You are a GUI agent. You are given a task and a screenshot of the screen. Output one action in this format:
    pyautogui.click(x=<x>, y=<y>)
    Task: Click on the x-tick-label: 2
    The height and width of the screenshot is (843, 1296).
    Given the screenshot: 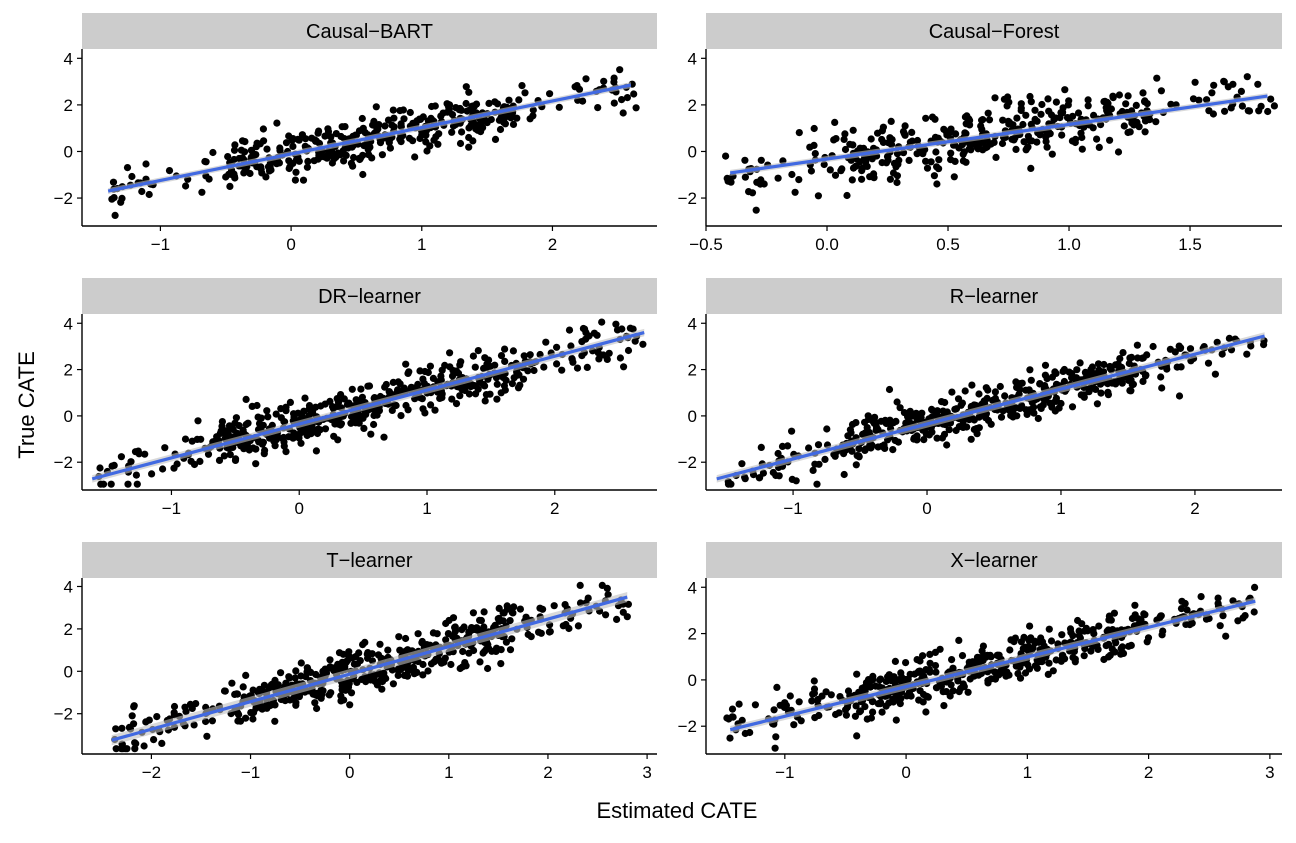 What is the action you would take?
    pyautogui.click(x=1194, y=508)
    